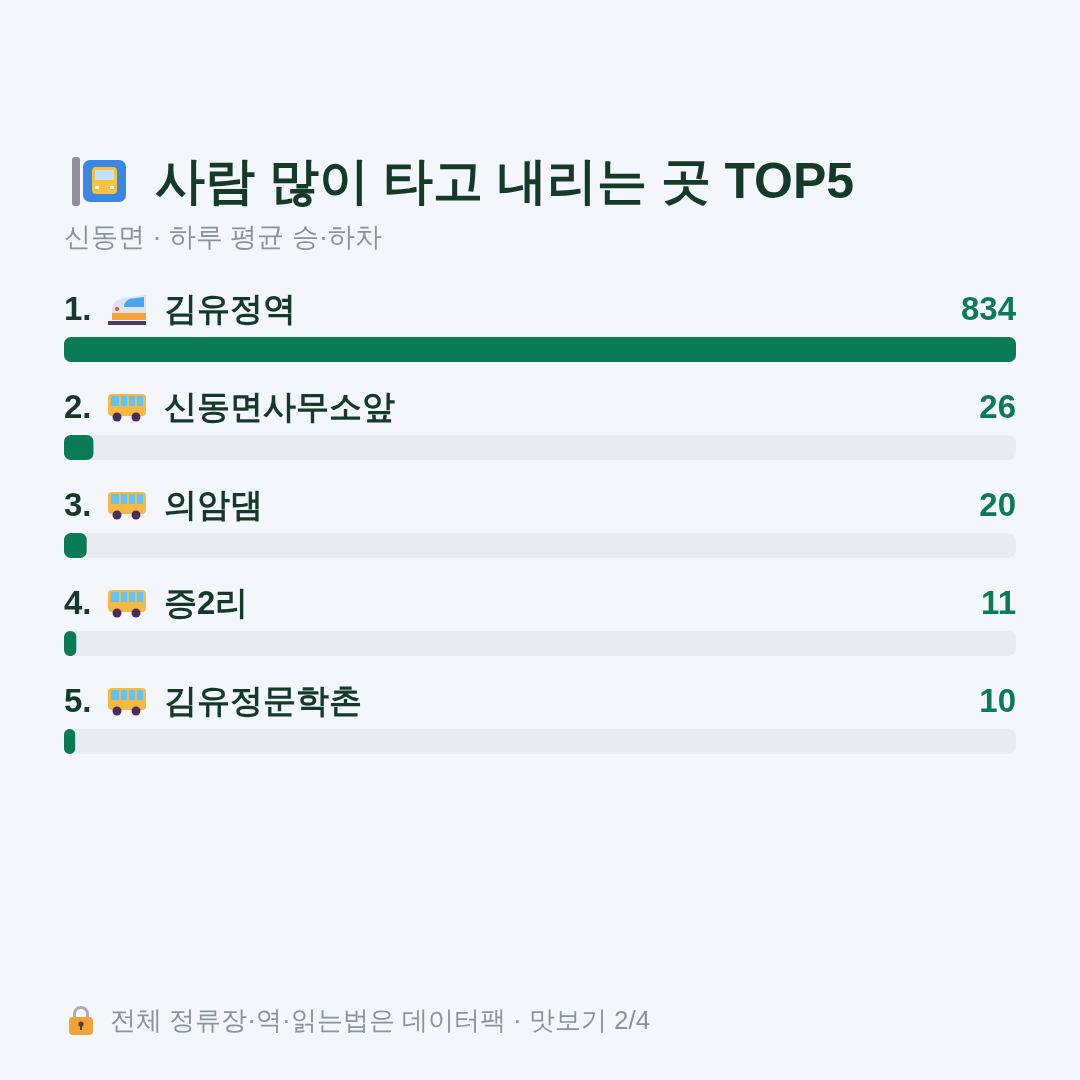  What do you see at coordinates (156, 602) in the screenshot?
I see `category-label: 4. 증2리` at bounding box center [156, 602].